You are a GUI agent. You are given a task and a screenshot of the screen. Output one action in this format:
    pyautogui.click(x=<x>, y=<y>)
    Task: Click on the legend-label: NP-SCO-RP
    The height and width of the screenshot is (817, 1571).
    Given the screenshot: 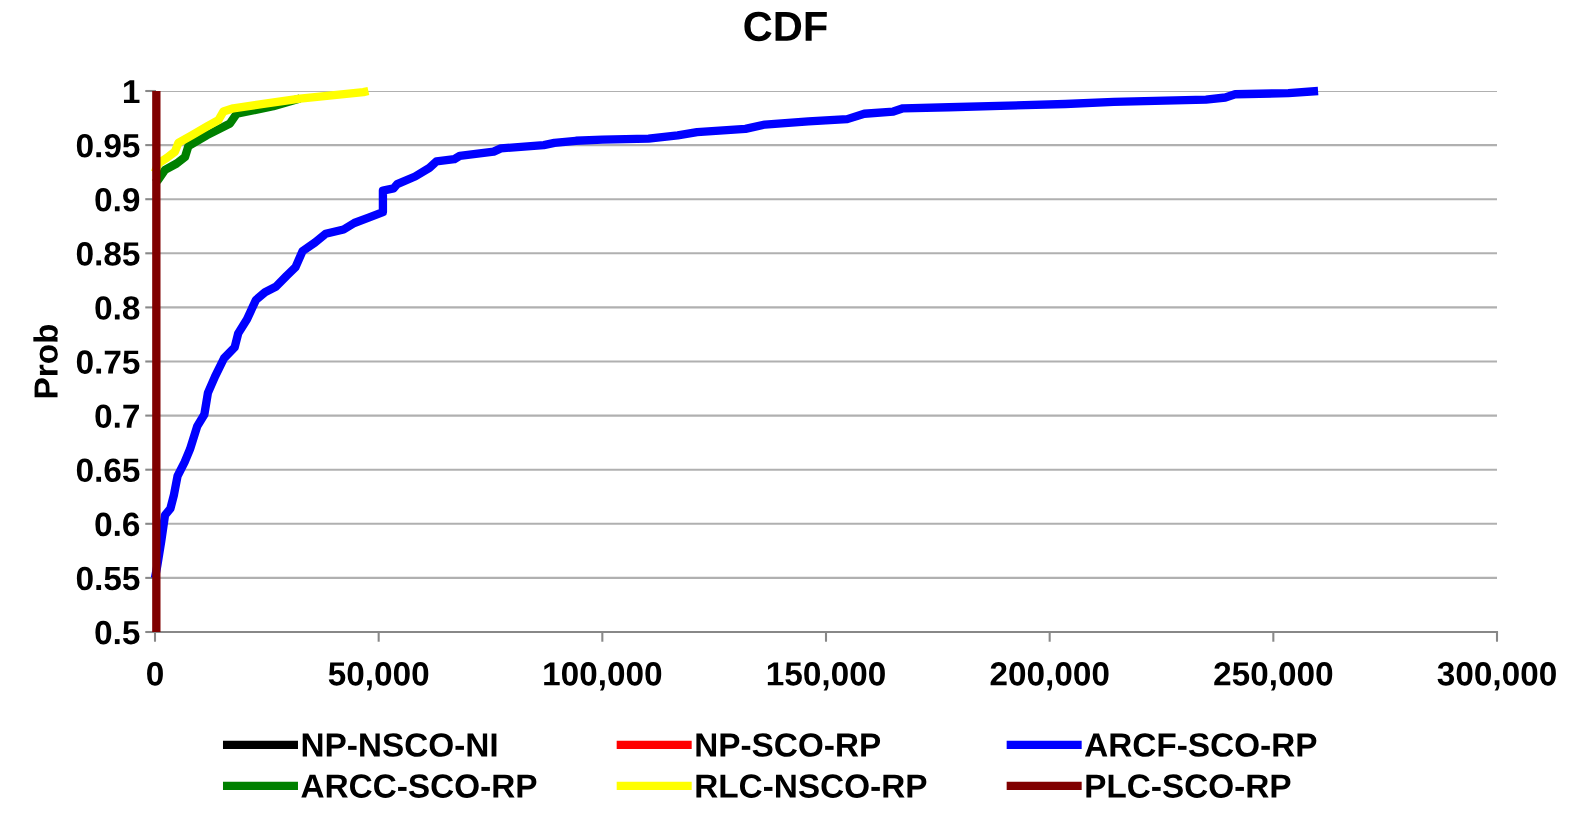 What is the action you would take?
    pyautogui.click(x=788, y=745)
    